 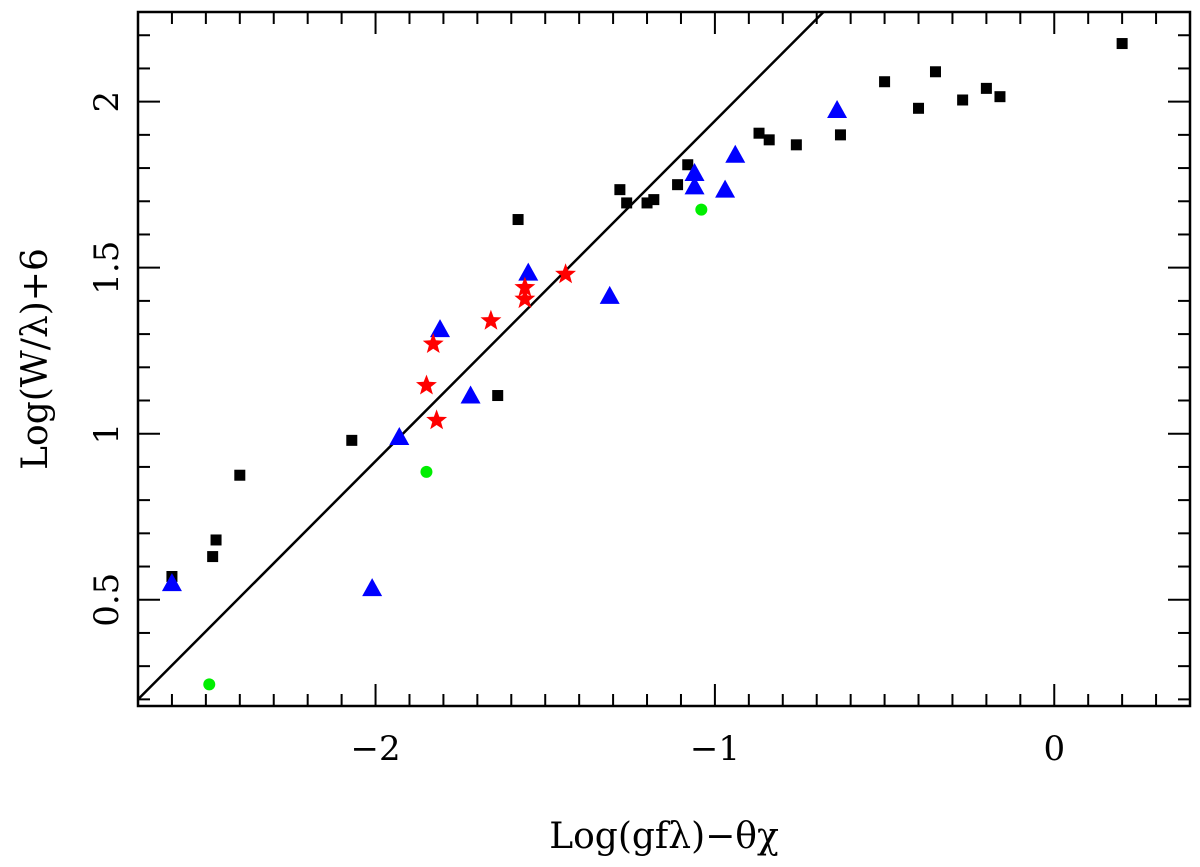 I want to click on x-tick-label: 0, so click(x=1054, y=749).